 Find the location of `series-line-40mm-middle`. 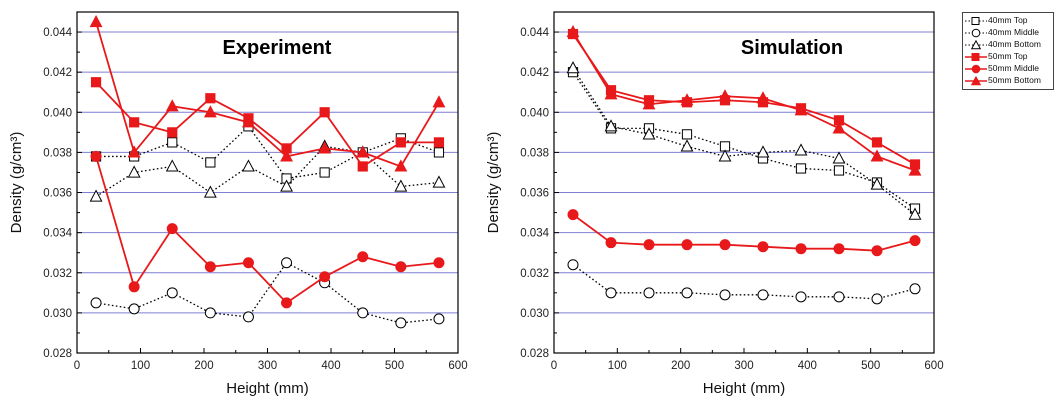

series-line-40mm-middle is located at coordinates (744, 282).